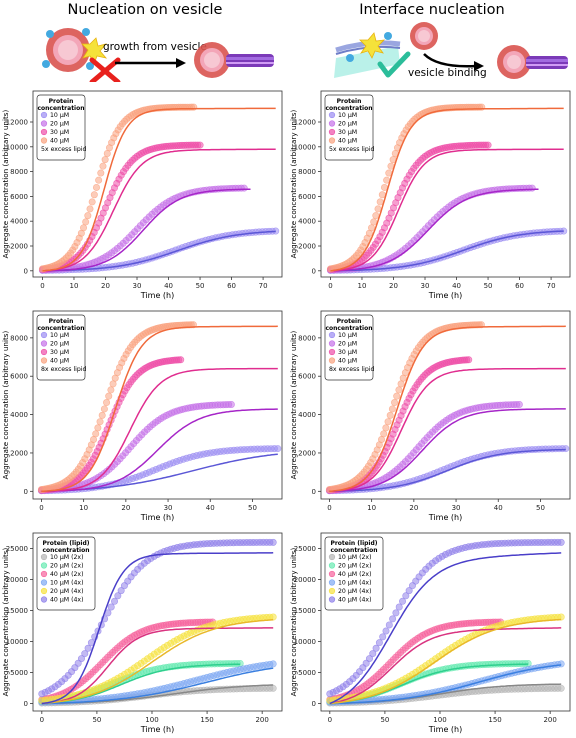 This screenshot has width=576, height=738. What do you see at coordinates (305, 549) in the screenshot?
I see `y-tick-label: 25000` at bounding box center [305, 549].